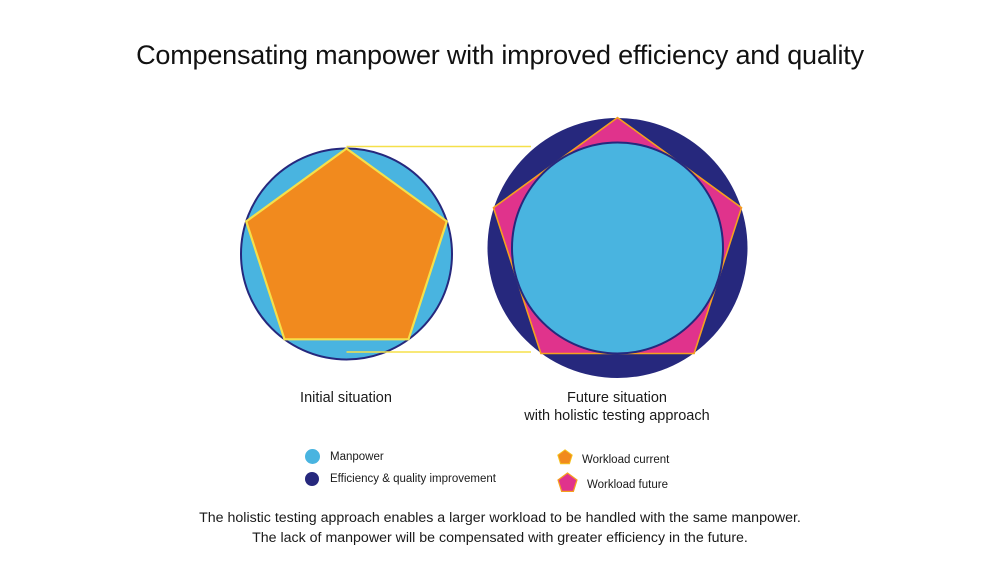 The width and height of the screenshot is (1000, 563). I want to click on legend-label-manpower: Manpower, so click(357, 456).